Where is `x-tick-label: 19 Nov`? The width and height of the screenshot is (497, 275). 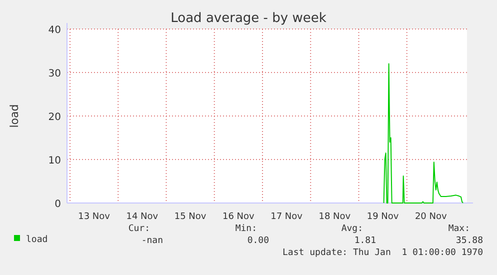
x-tick-label: 19 Nov is located at coordinates (383, 217).